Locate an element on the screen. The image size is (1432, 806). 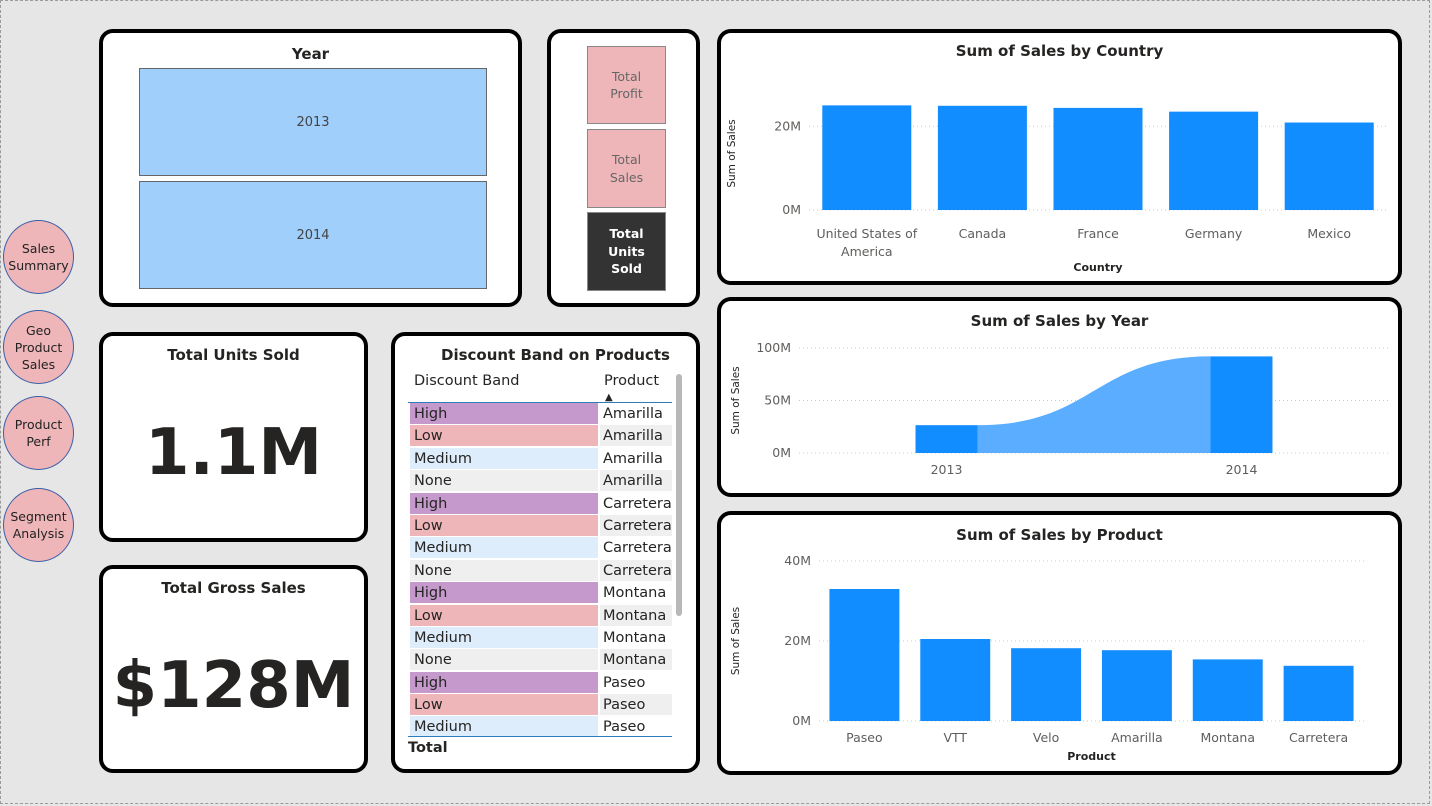
x-tick-label: Paseo is located at coordinates (864, 737).